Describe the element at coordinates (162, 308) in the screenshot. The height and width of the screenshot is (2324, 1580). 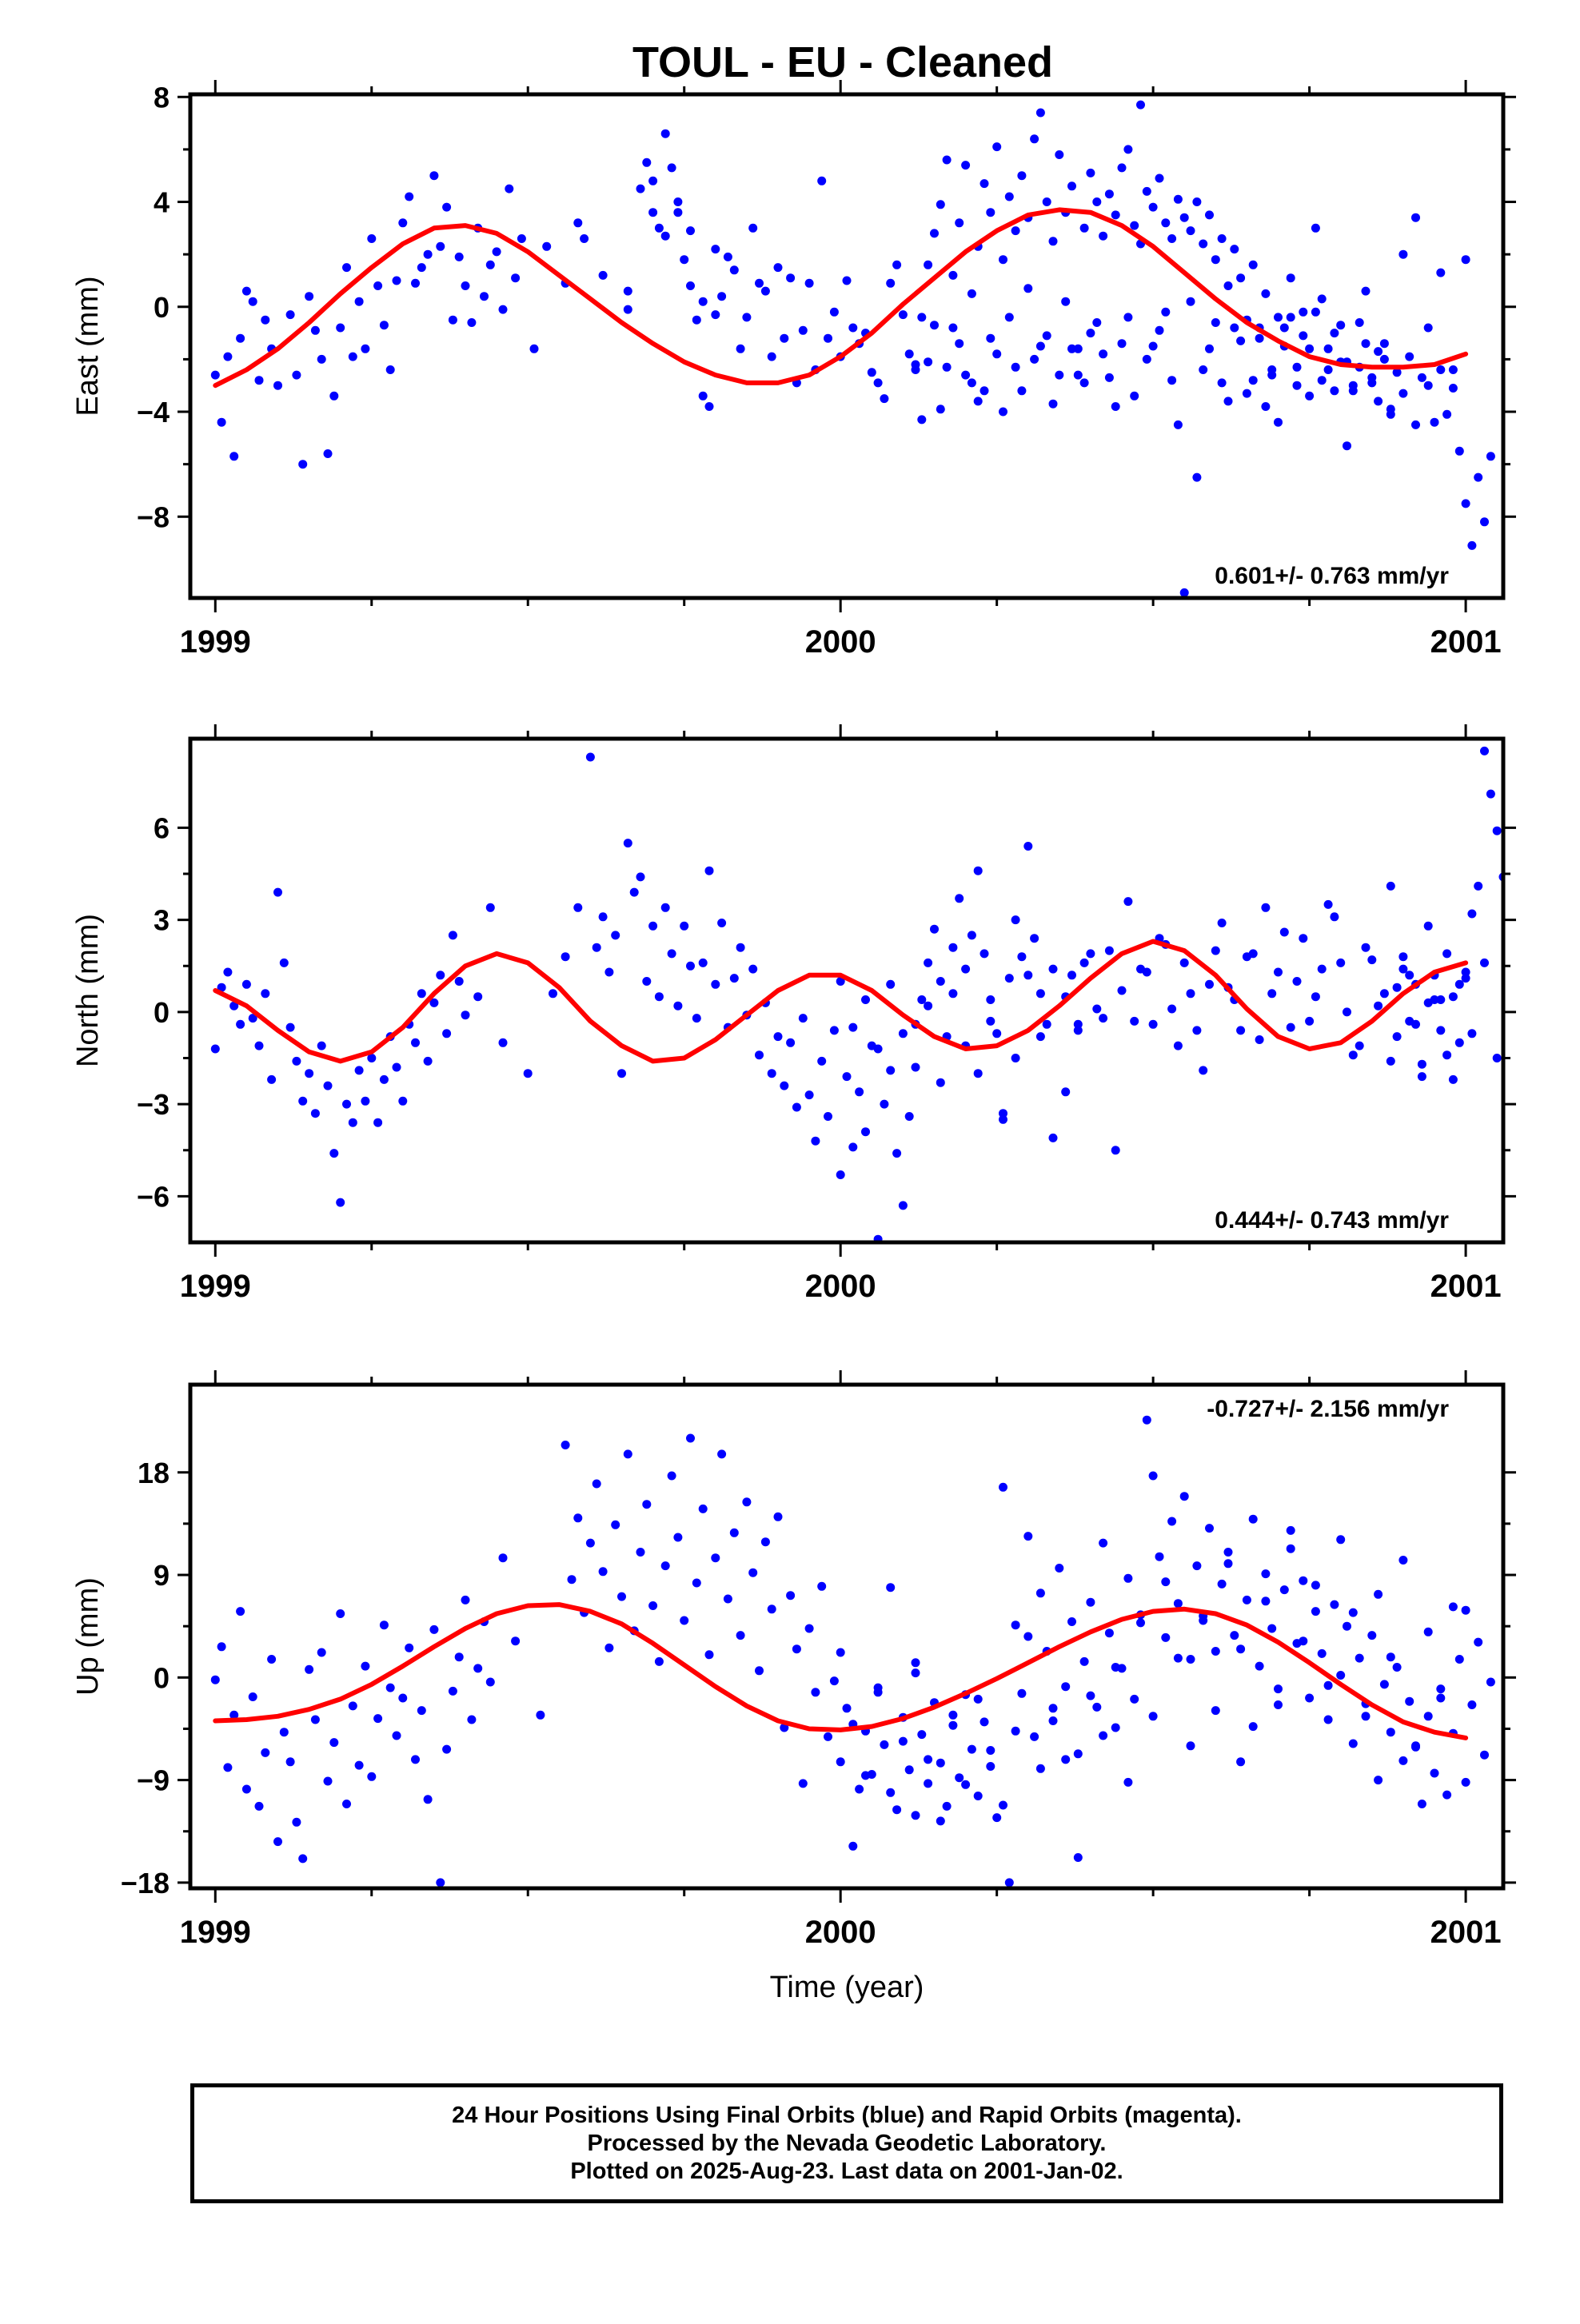
I see `east-y-tick-label: 0` at that location.